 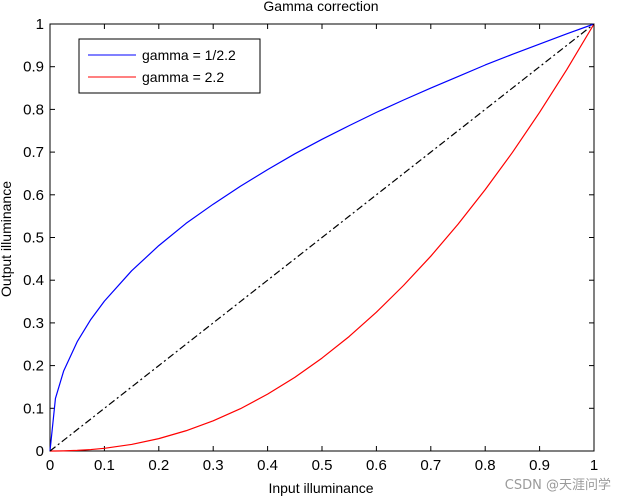 I want to click on legend-label-gamma-inv: gamma = 1/2.2, so click(x=189, y=55).